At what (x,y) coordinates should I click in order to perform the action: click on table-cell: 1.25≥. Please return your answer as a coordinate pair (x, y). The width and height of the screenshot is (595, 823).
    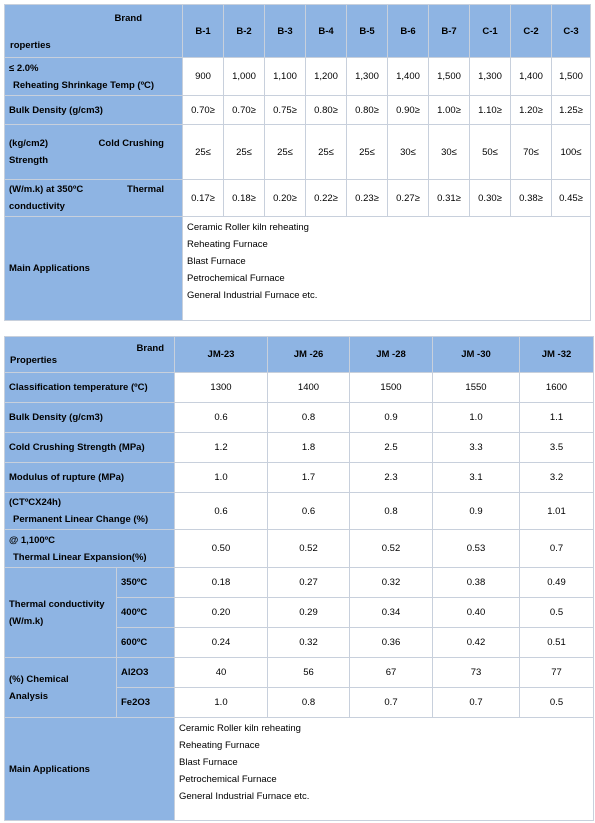
    Looking at the image, I should click on (571, 110).